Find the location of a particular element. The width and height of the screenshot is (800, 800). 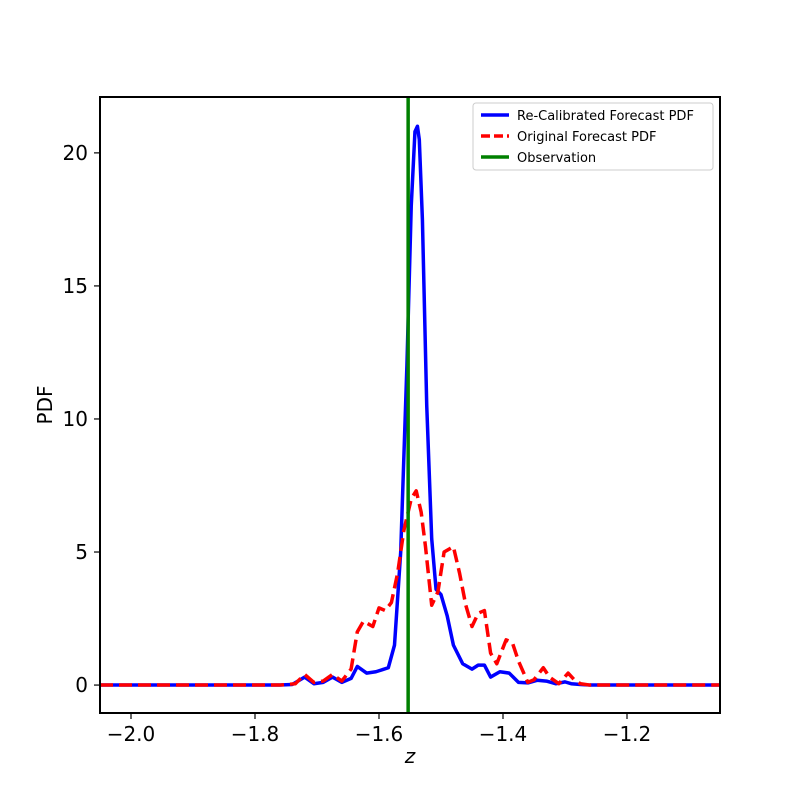

legend-box is located at coordinates (593, 136).